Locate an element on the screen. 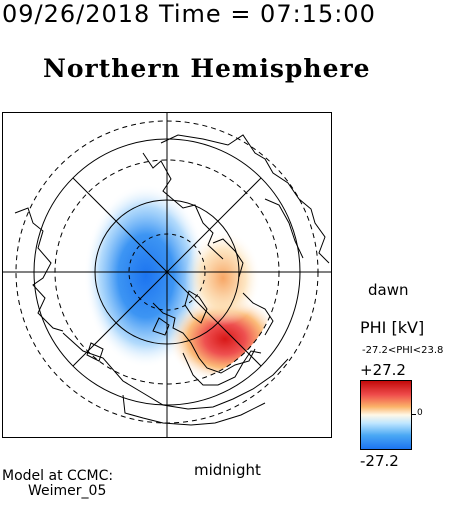  dawn-label: dawn is located at coordinates (388, 290).